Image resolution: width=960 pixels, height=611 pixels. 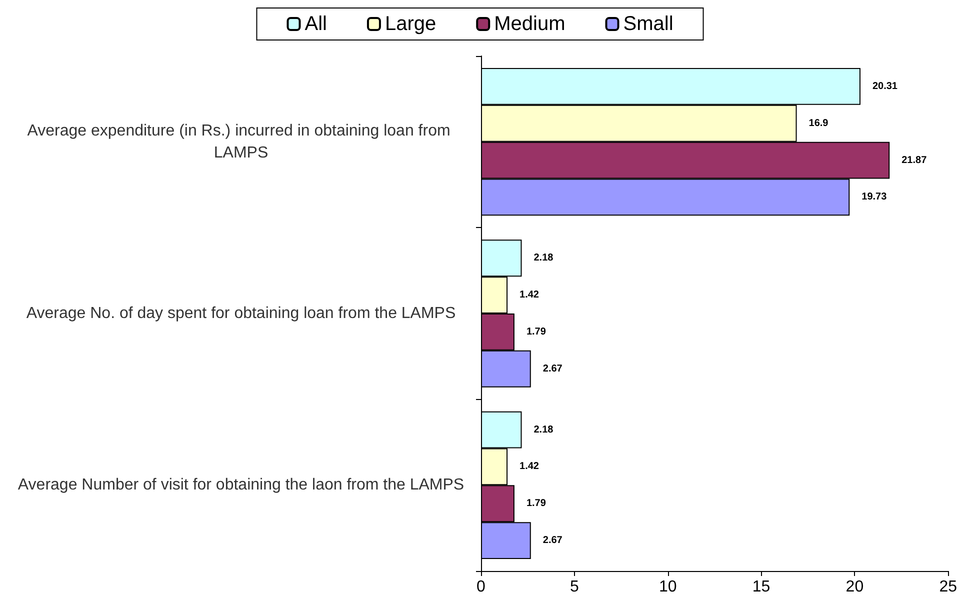 I want to click on data-label: 20.31, so click(x=885, y=86).